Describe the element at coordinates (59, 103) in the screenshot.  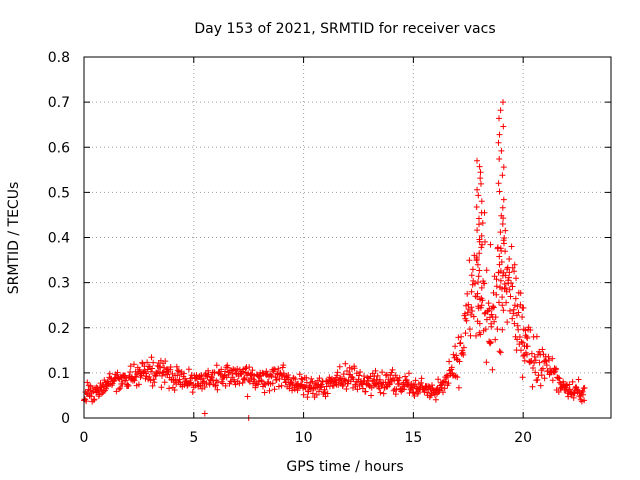
I see `y-tick-label: 0.7` at that location.